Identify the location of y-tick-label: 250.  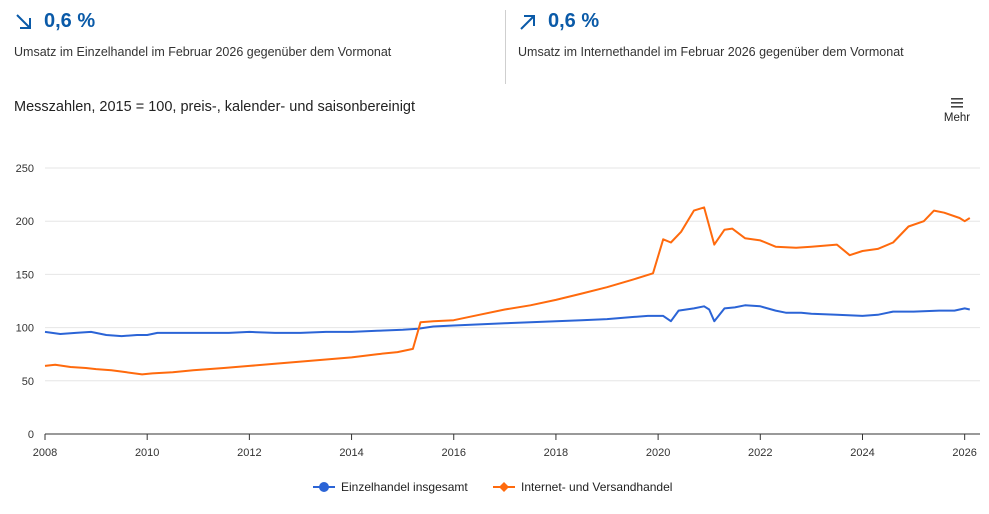
(25, 169).